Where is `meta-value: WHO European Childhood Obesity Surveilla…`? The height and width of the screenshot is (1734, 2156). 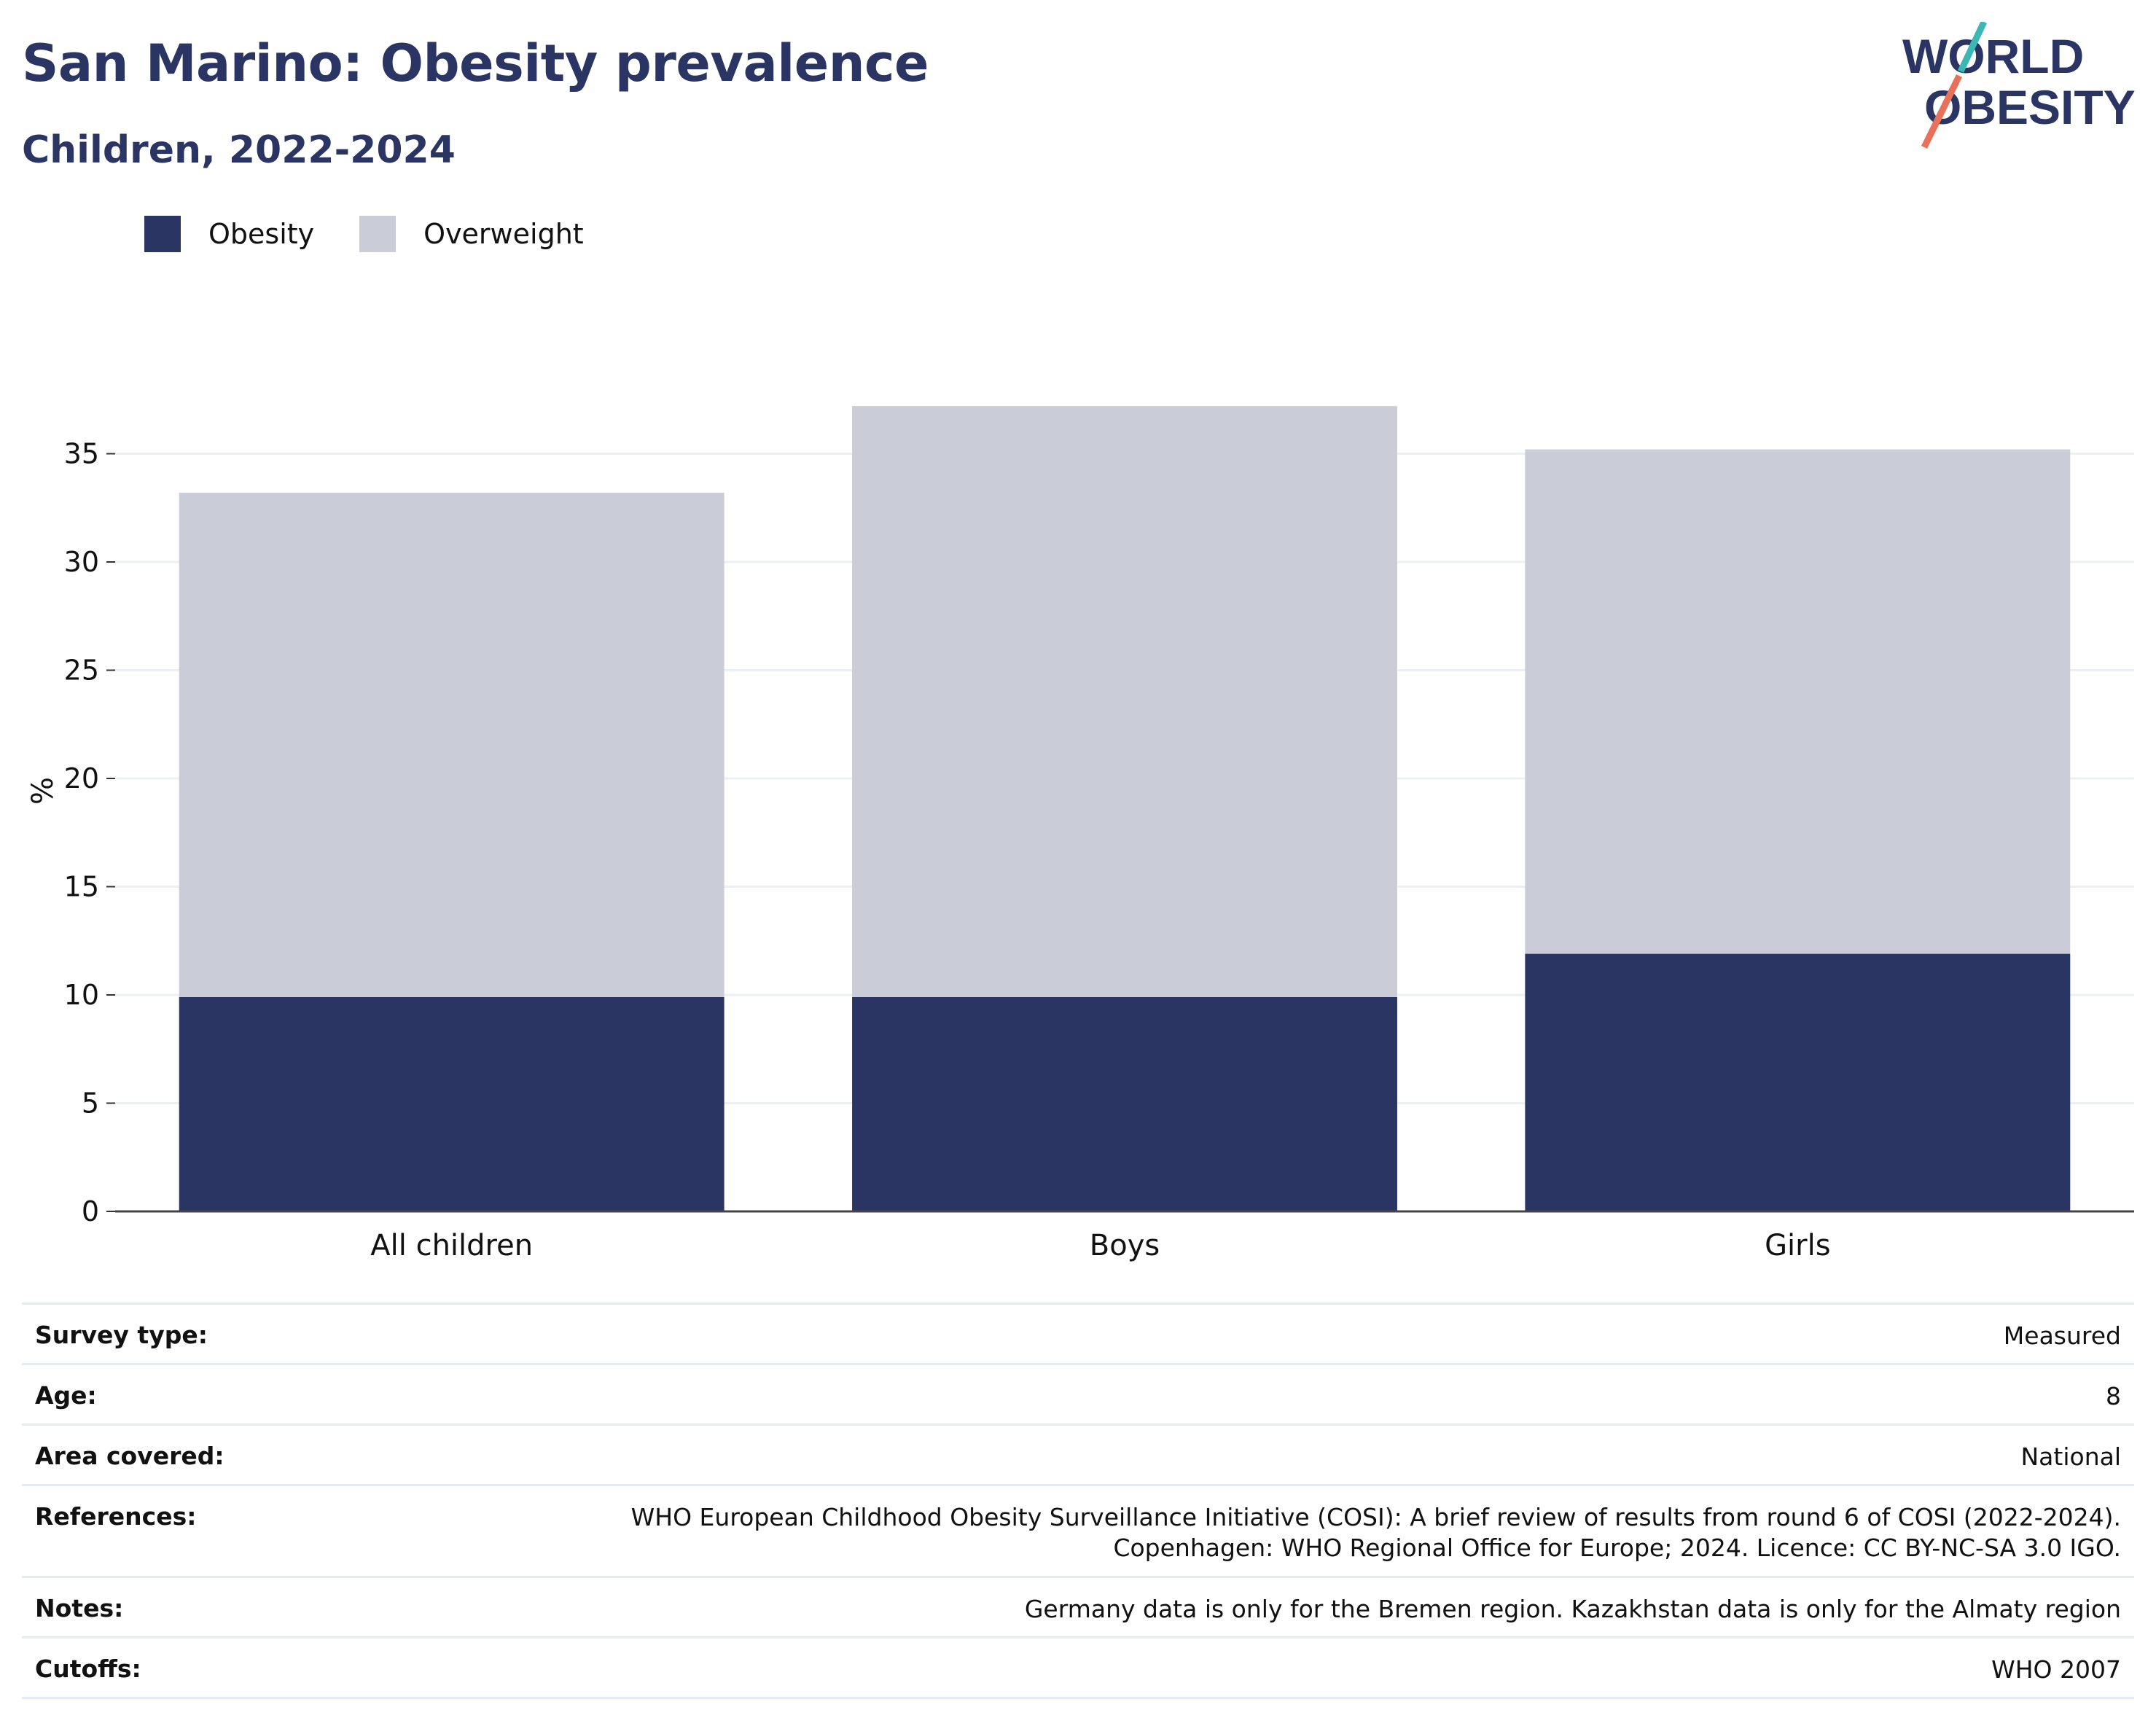
meta-value: WHO European Childhood Obesity Surveilla… is located at coordinates (1376, 1524).